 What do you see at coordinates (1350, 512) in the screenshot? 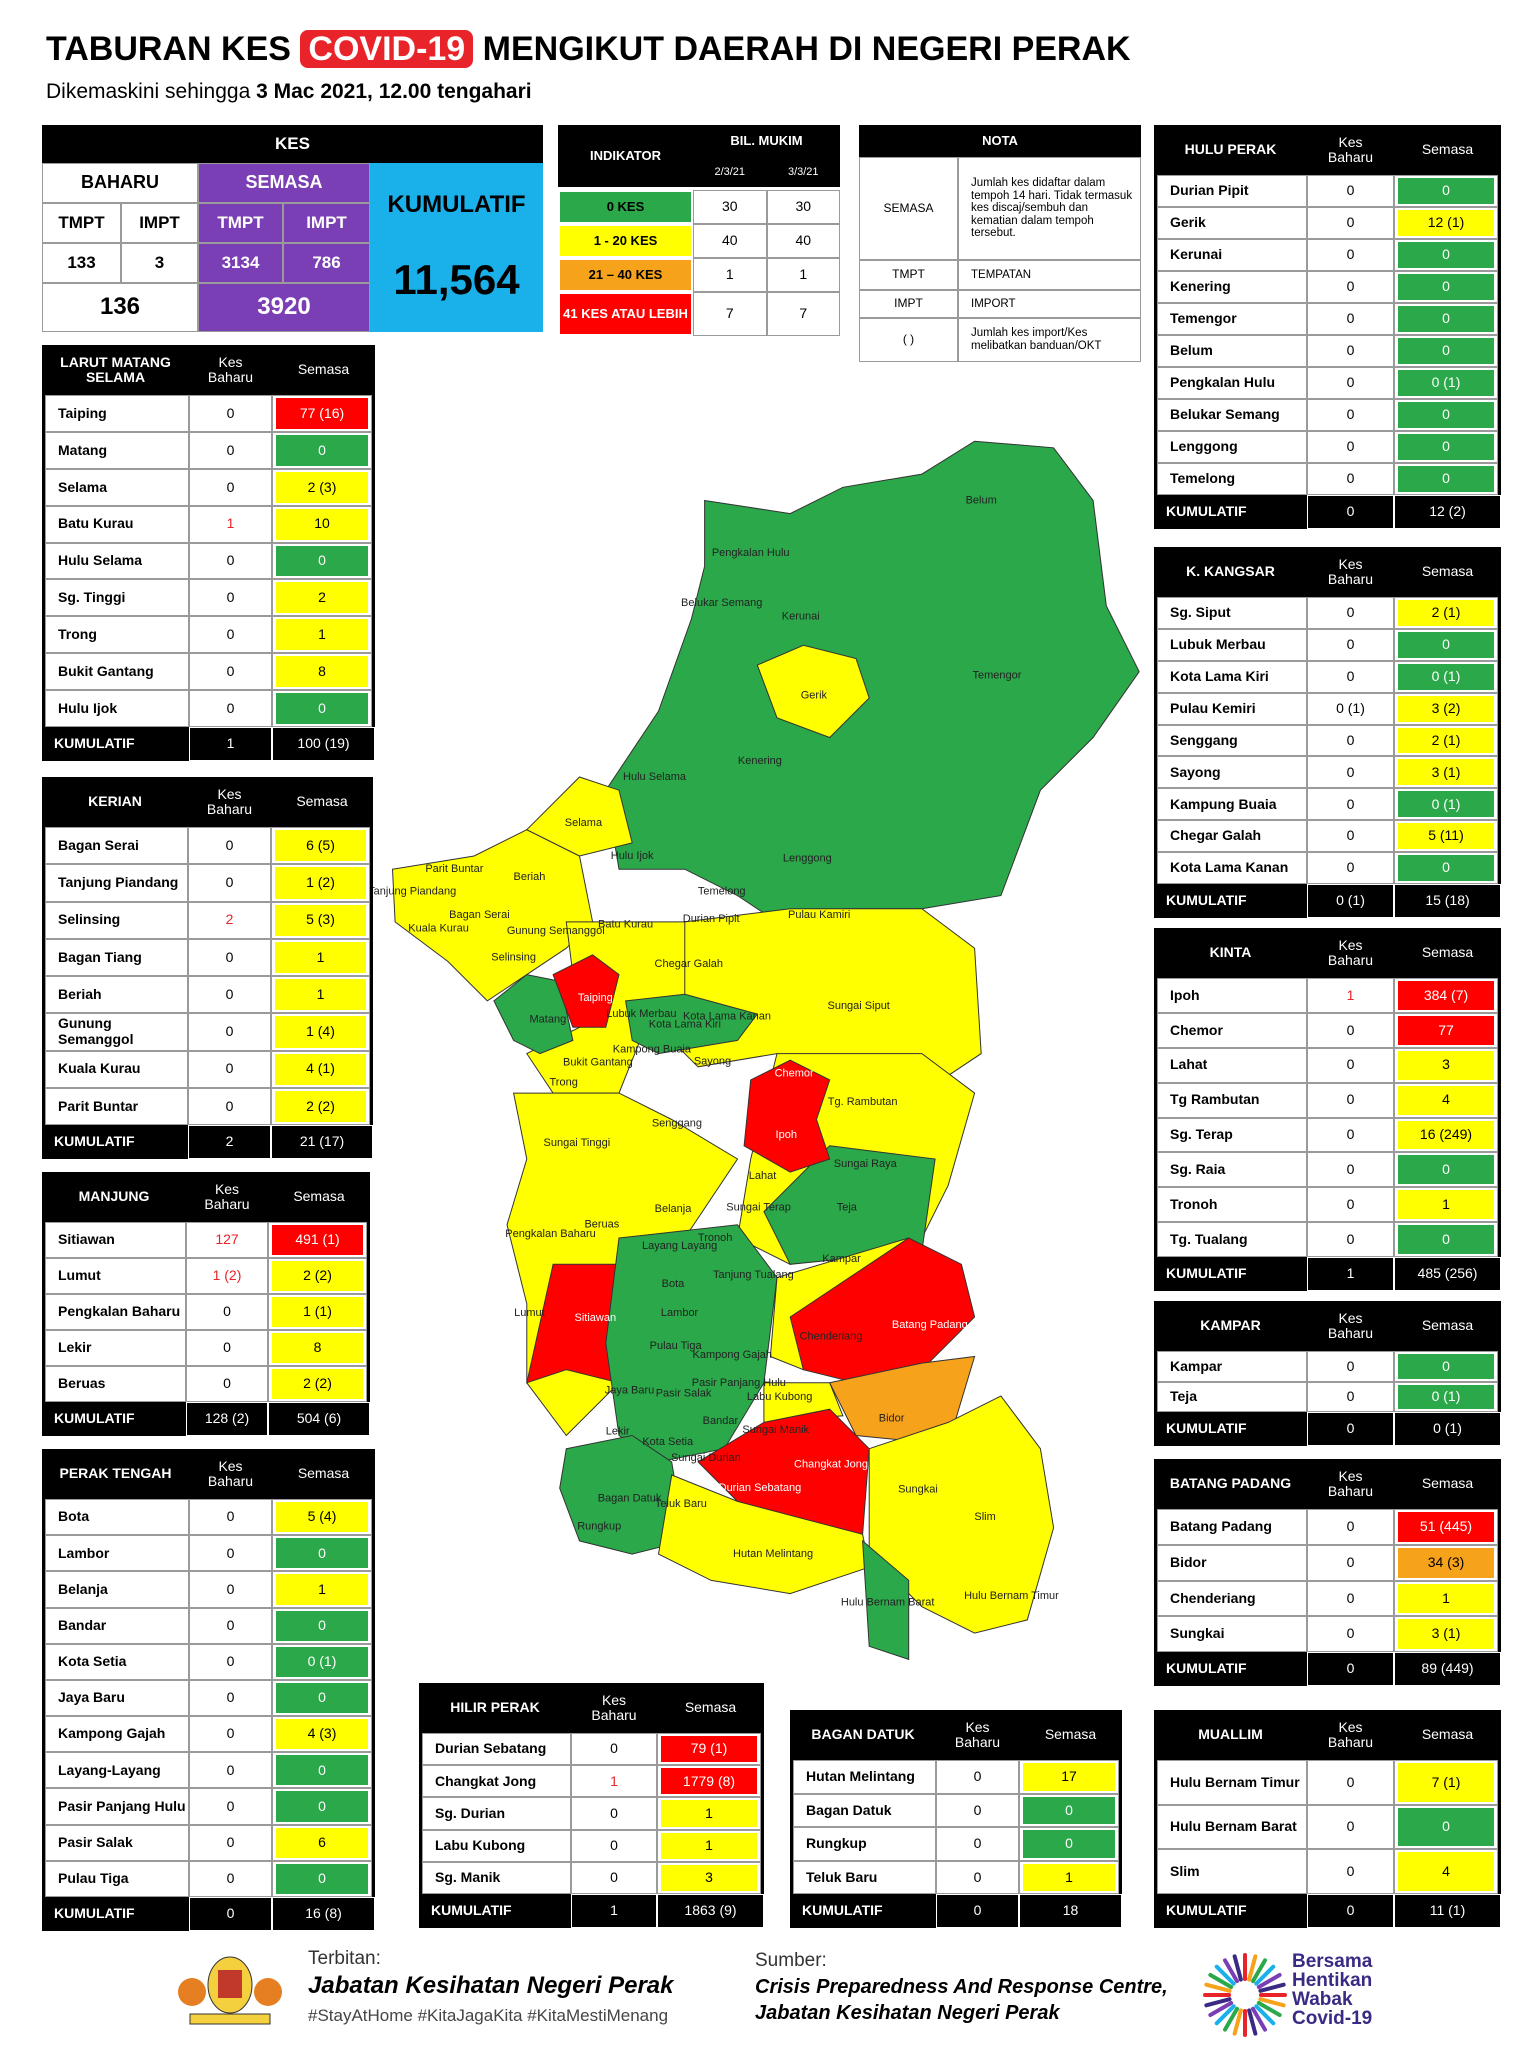
I see `total-baharu: 0` at bounding box center [1350, 512].